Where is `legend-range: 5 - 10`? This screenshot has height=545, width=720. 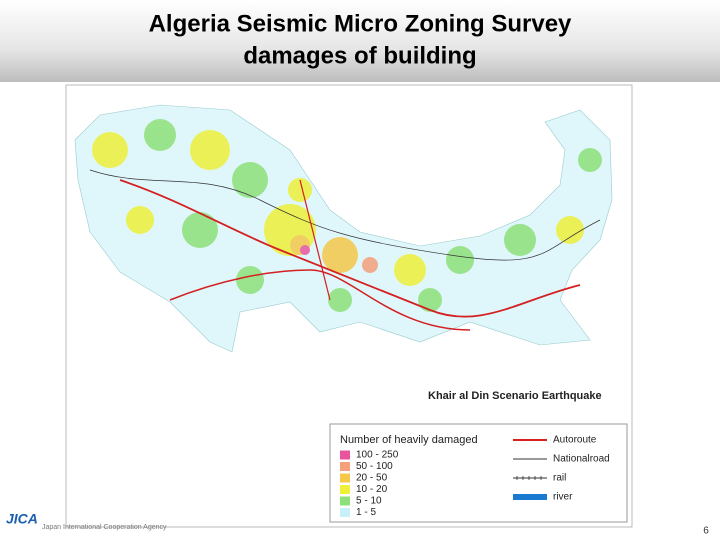
legend-range: 5 - 10 is located at coordinates (369, 501).